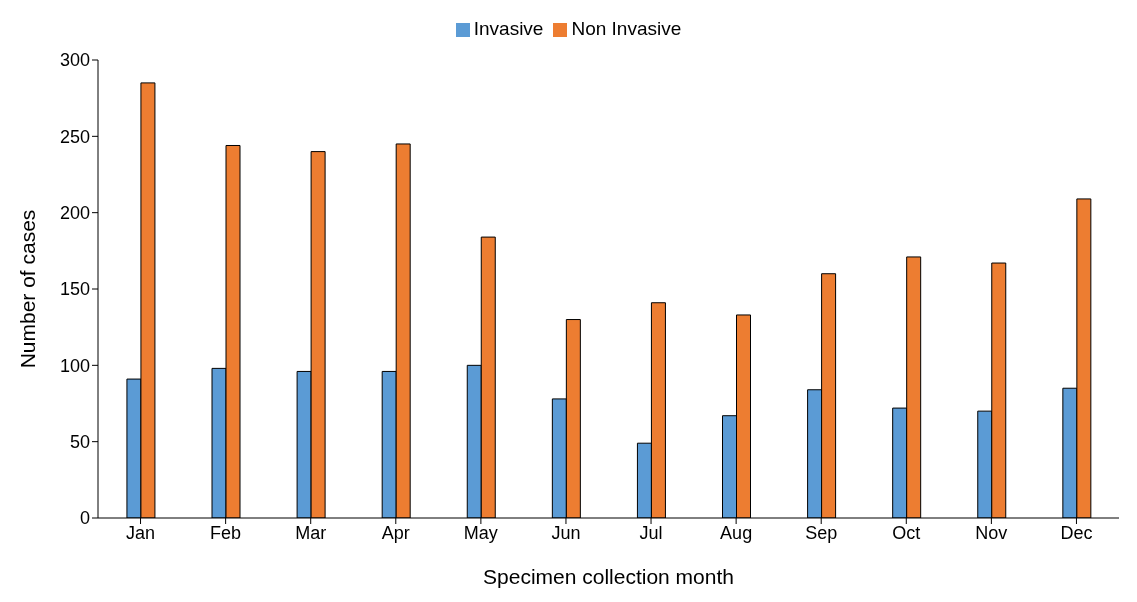  I want to click on x-tick-label: Jun, so click(566, 532).